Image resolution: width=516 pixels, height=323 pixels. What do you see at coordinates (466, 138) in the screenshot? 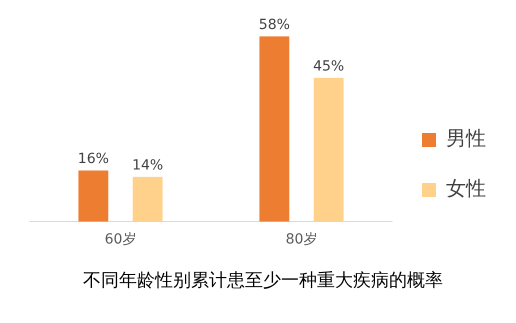
I see `legend-label: 男性` at bounding box center [466, 138].